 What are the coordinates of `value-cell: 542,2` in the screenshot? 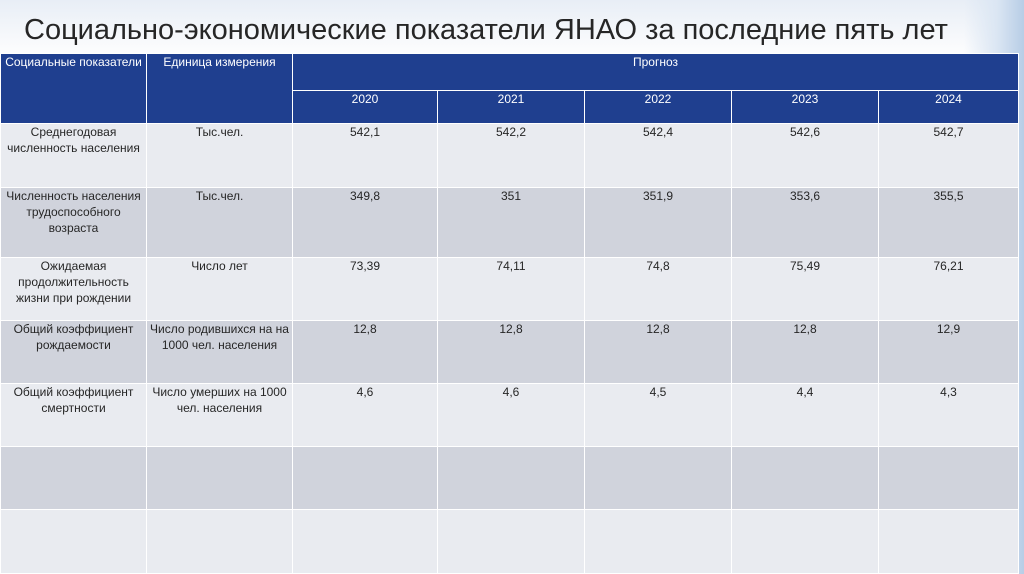 It's located at (511, 155).